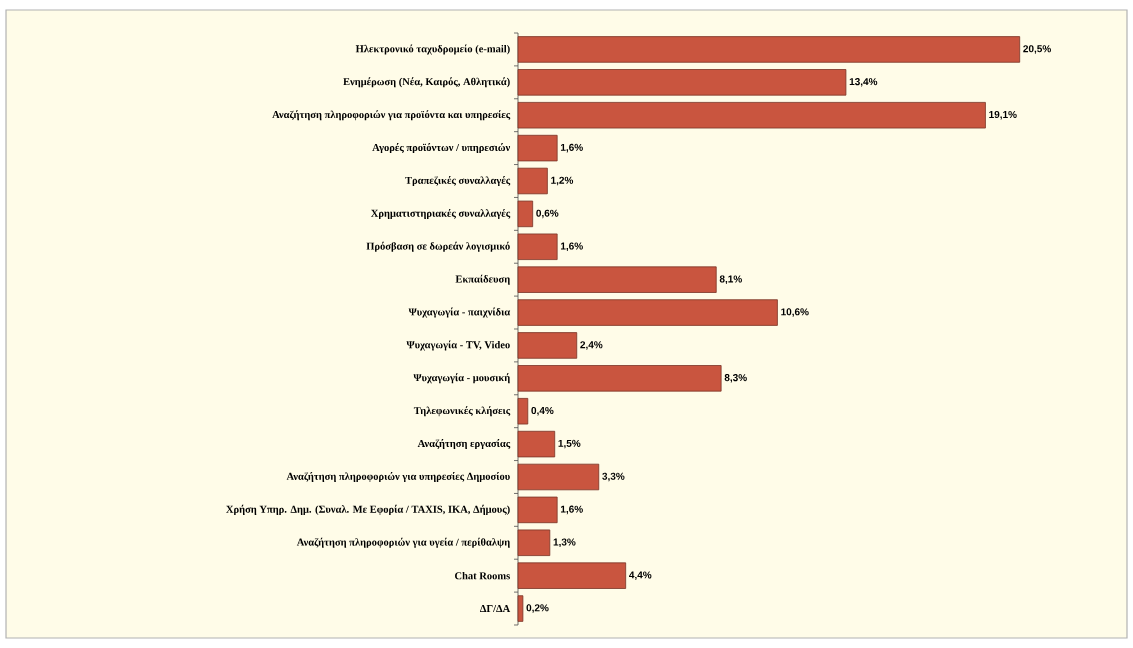 The width and height of the screenshot is (1133, 648). I want to click on y-tick-label: Τηλεφωνικές κλήσεις, so click(462, 411).